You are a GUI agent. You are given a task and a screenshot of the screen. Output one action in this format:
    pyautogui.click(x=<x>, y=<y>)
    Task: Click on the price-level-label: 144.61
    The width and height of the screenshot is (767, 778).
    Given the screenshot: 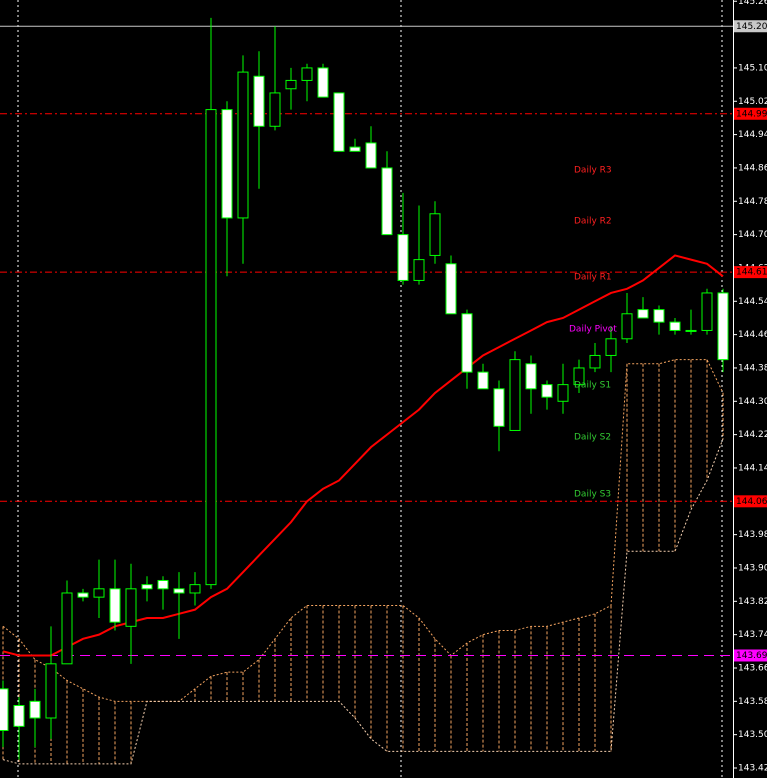 What is the action you would take?
    pyautogui.click(x=751, y=273)
    